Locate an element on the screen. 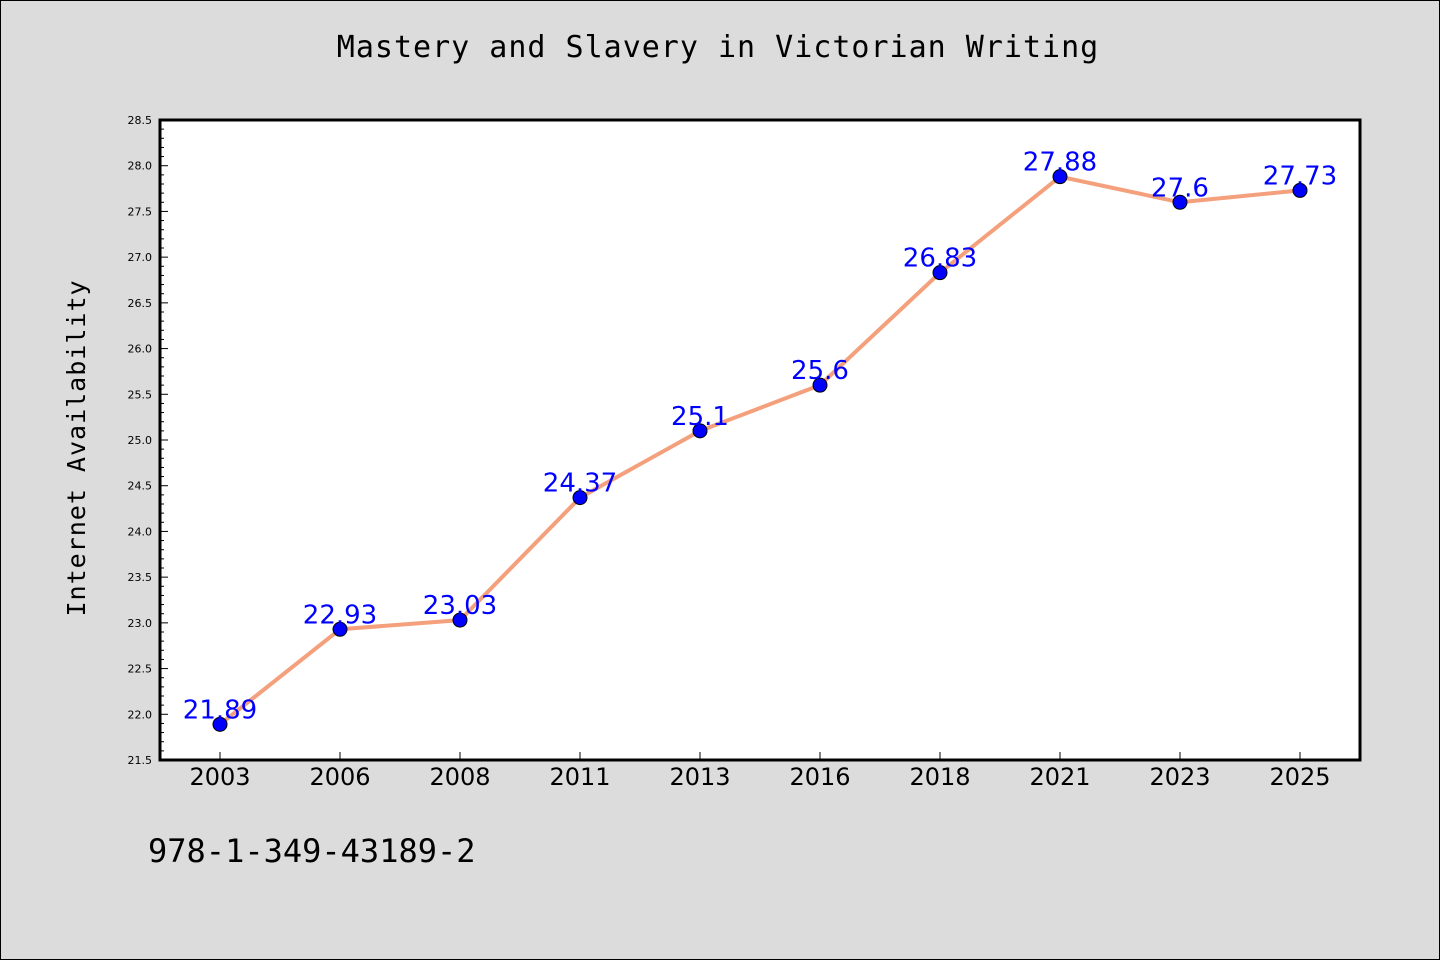 This screenshot has height=960, width=1440. y-tick-label: 27.5 is located at coordinates (140, 211).